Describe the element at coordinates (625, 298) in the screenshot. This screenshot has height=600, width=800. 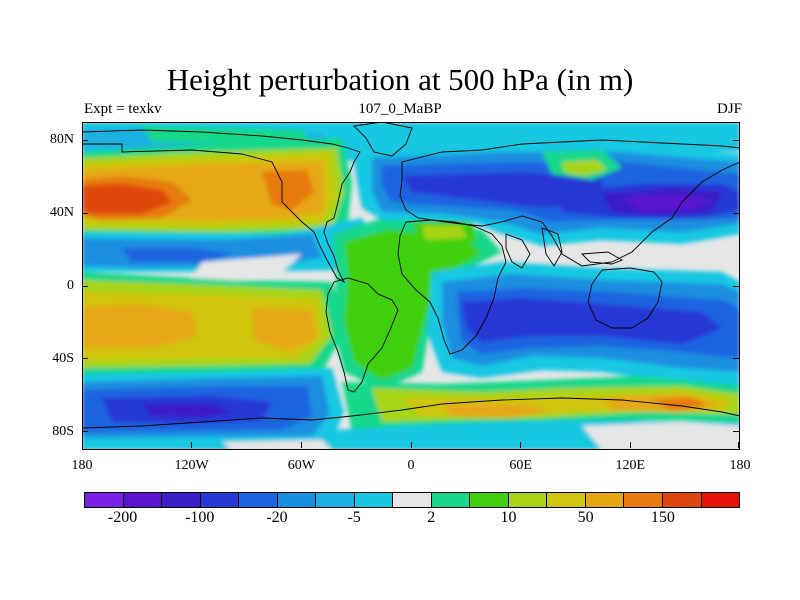
I see `coastline-australia` at that location.